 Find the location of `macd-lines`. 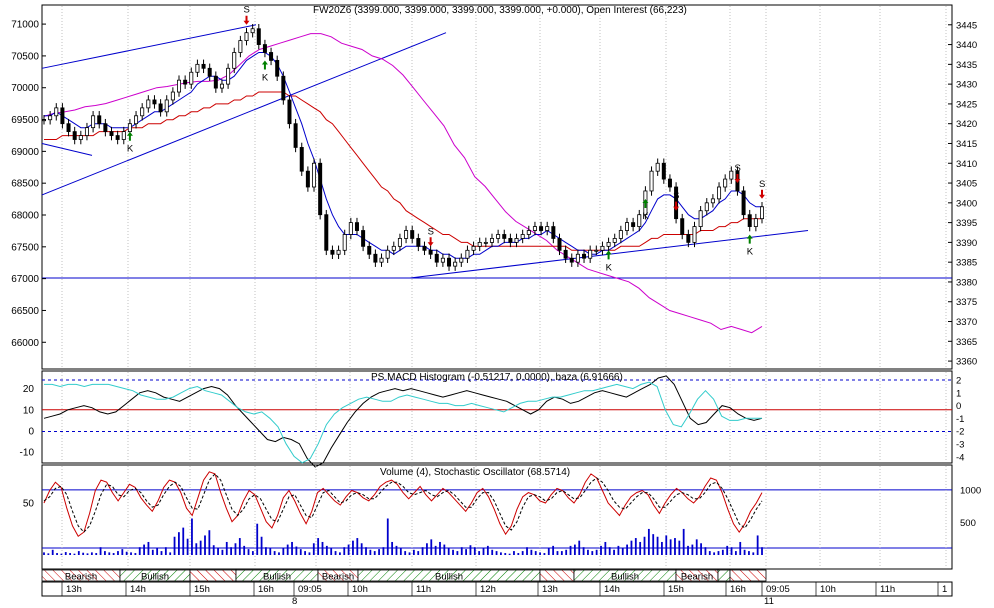

macd-lines is located at coordinates (403, 421).